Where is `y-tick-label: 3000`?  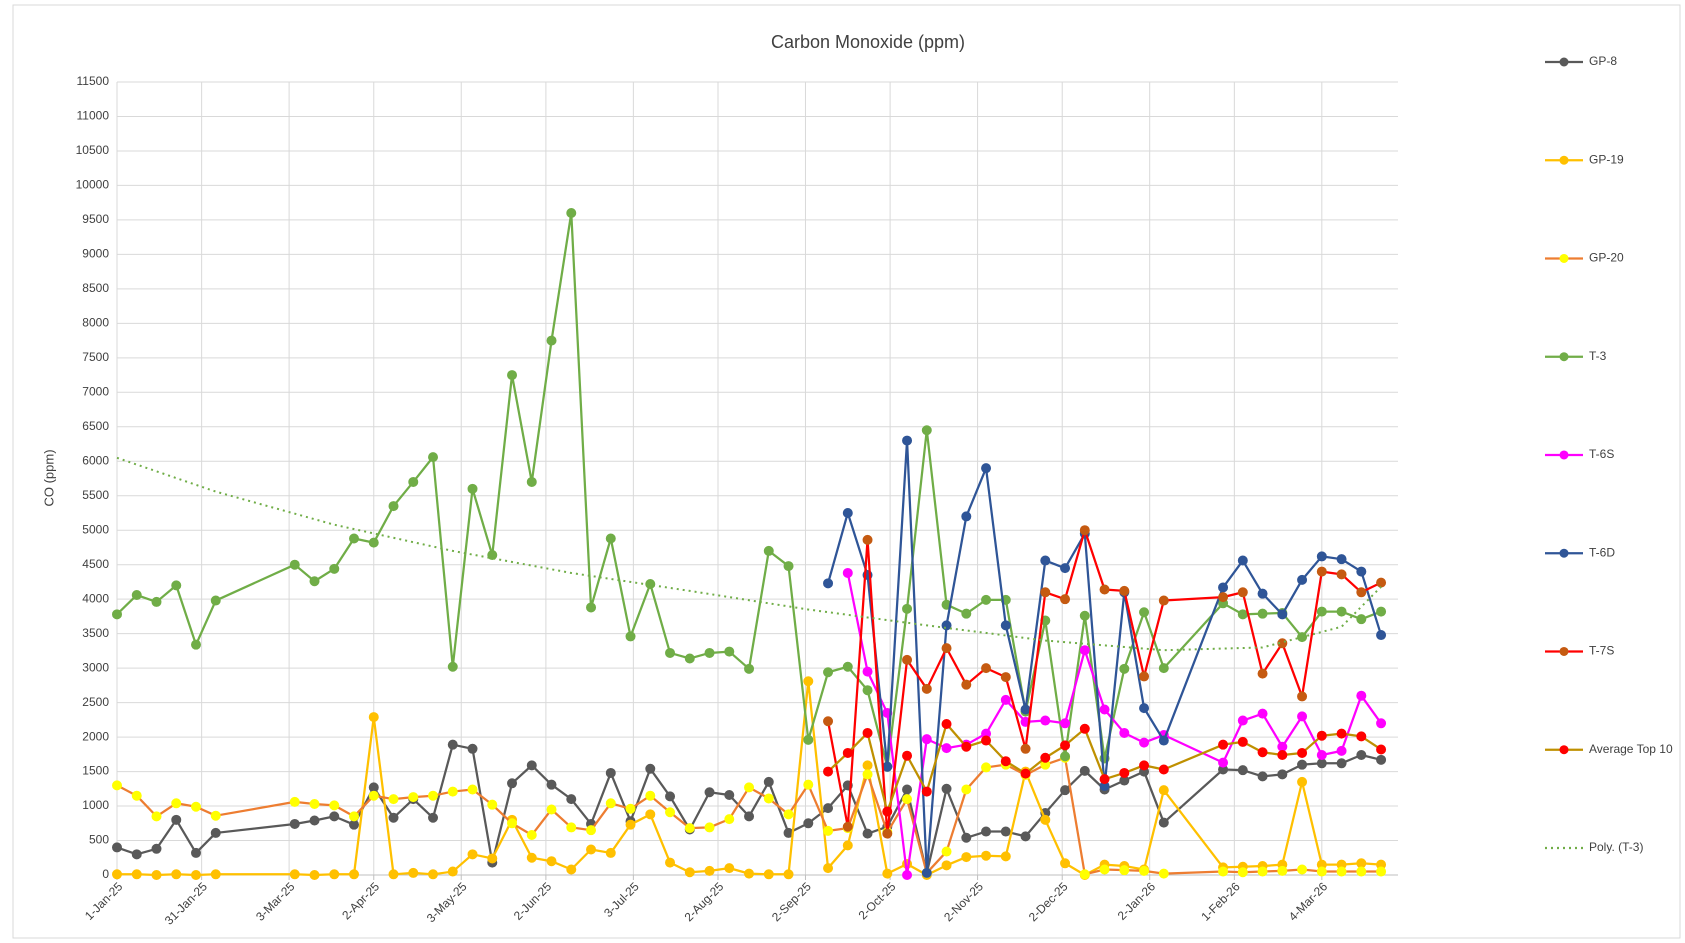 y-tick-label: 3000 is located at coordinates (95, 667).